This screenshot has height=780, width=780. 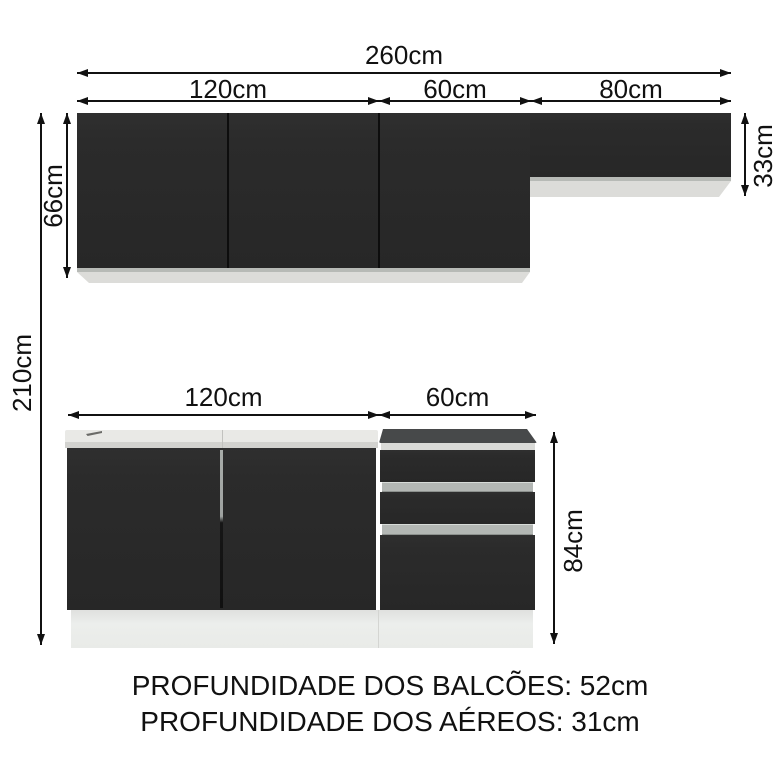 What do you see at coordinates (457, 397) in the screenshot?
I see `dim-label-bottom-60: 60cm` at bounding box center [457, 397].